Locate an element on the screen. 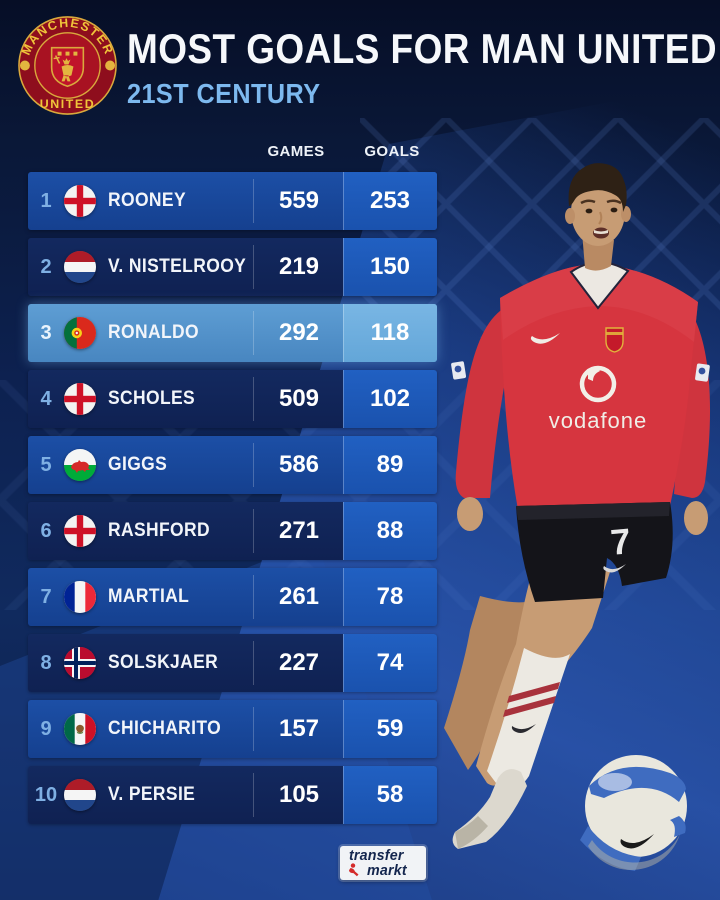  rank-number: 6 is located at coordinates (46, 531).